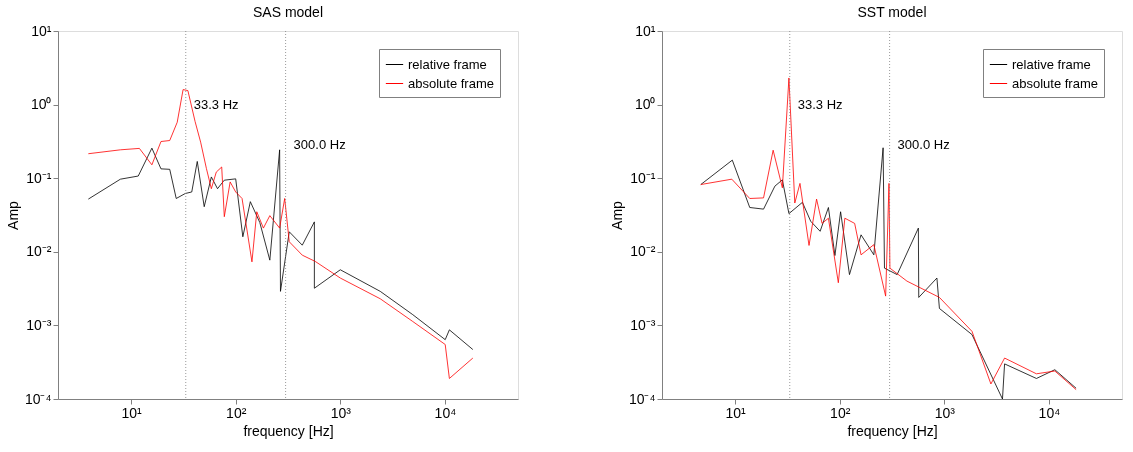 Image resolution: width=1133 pixels, height=452 pixels. I want to click on chart-title: SST model, so click(892, 12).